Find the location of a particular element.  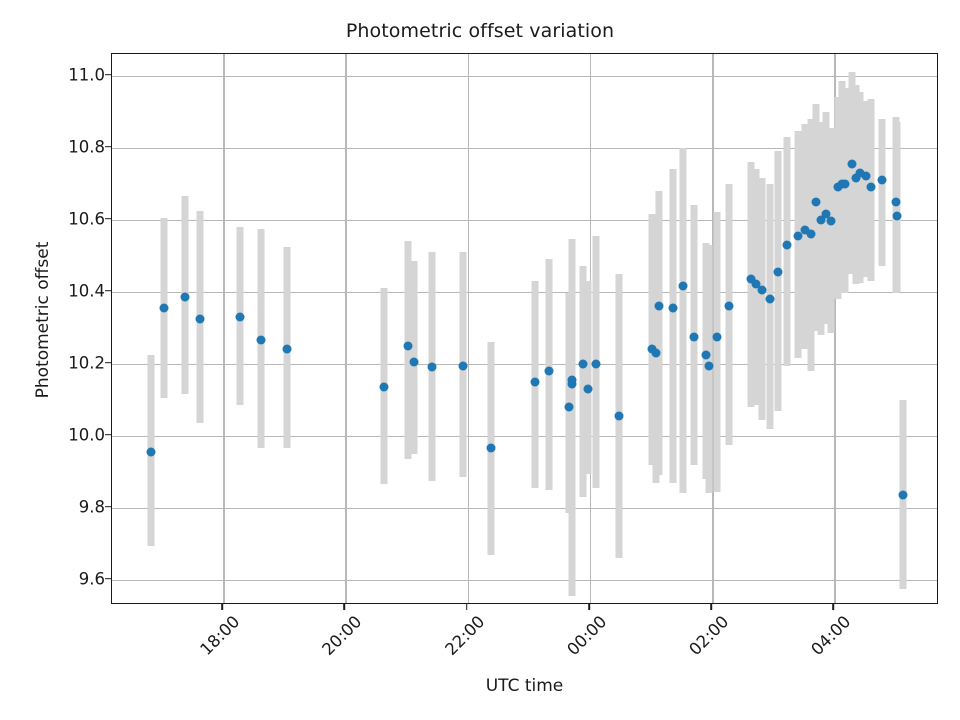

x-tick-label: 00:00 is located at coordinates (587, 636).